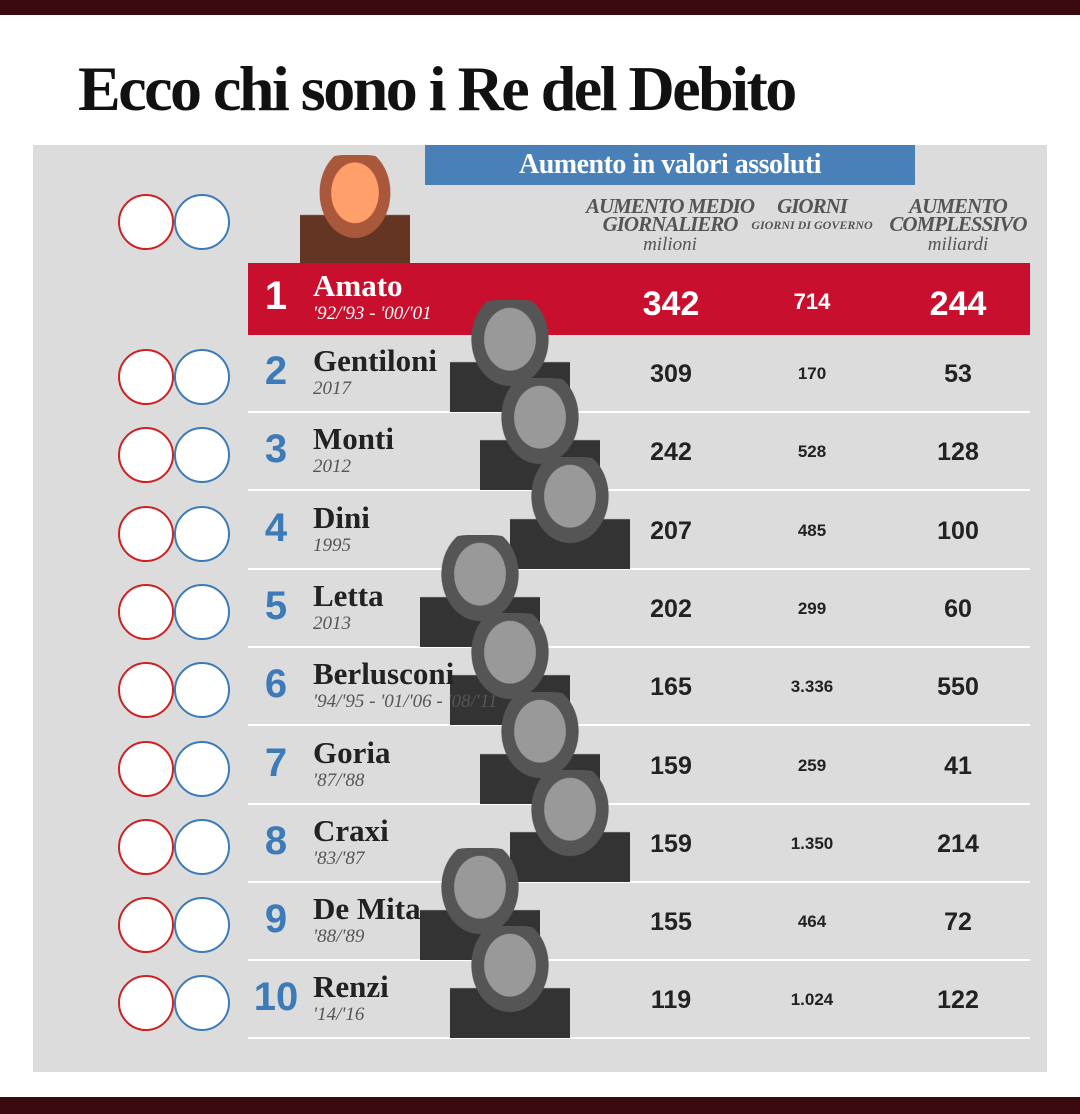 Image resolution: width=1080 pixels, height=1114 pixels. Describe the element at coordinates (670, 165) in the screenshot. I see `banner: Aumento in valori assoluti` at that location.